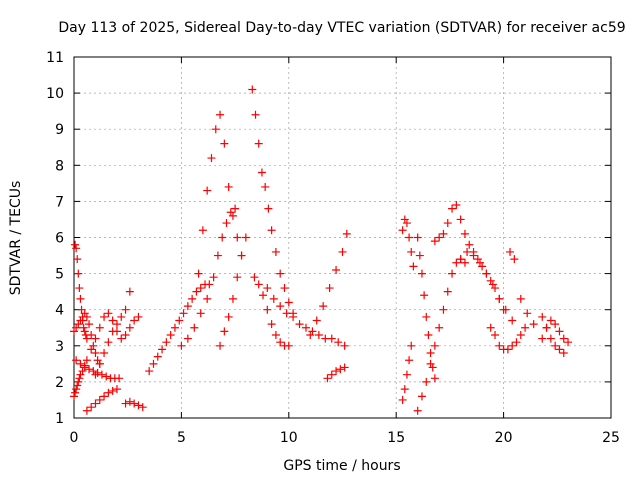 The width and height of the screenshot is (640, 480). Describe the element at coordinates (59, 419) in the screenshot. I see `y-tick-label: 1` at that location.